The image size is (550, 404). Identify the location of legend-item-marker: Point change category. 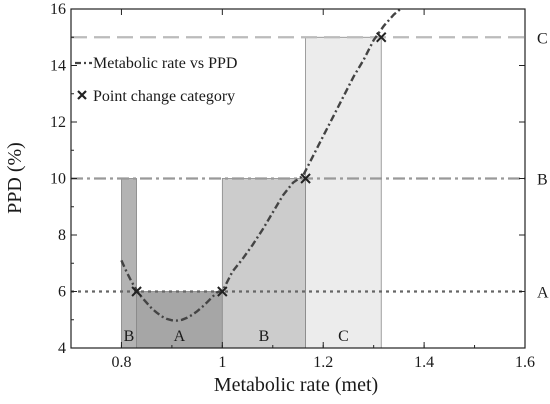
(156, 96).